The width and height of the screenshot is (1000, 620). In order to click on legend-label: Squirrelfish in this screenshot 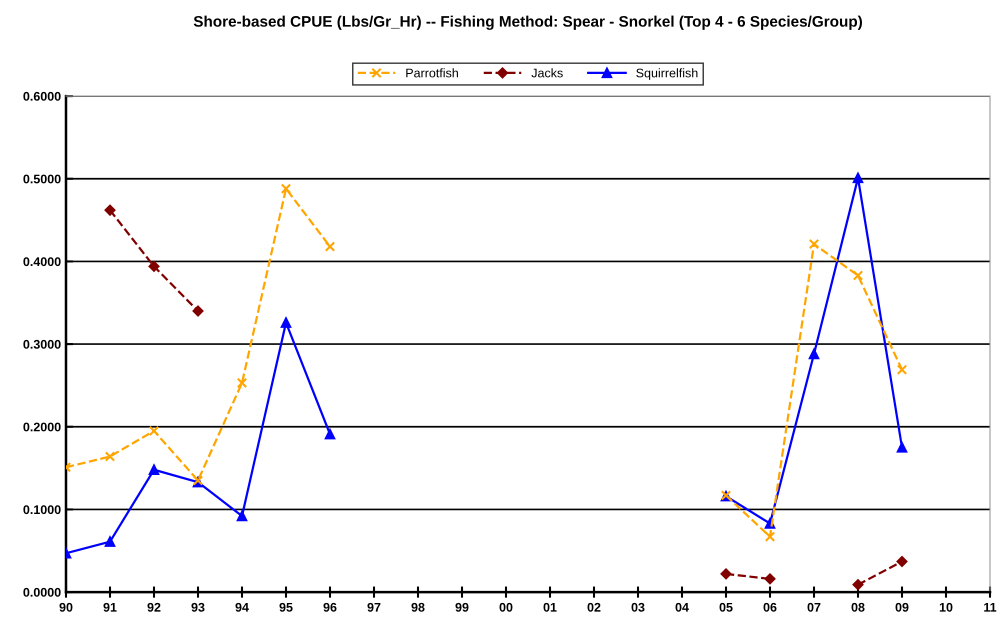, I will do `click(667, 74)`.